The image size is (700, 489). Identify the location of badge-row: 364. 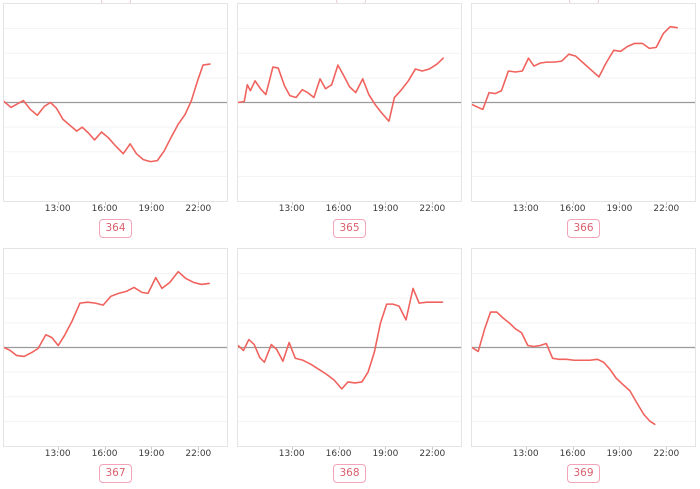
(115, 228).